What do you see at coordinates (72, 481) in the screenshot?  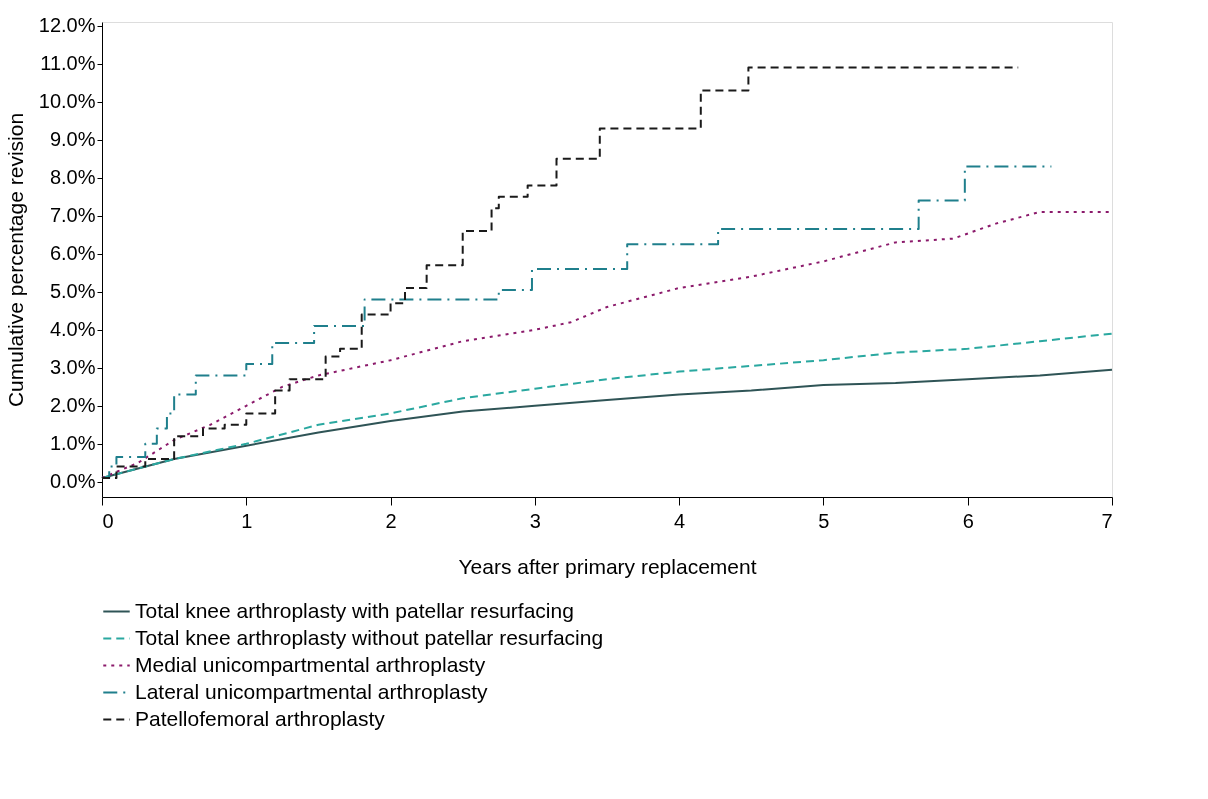 I see `y-tick-label: 0.0%` at bounding box center [72, 481].